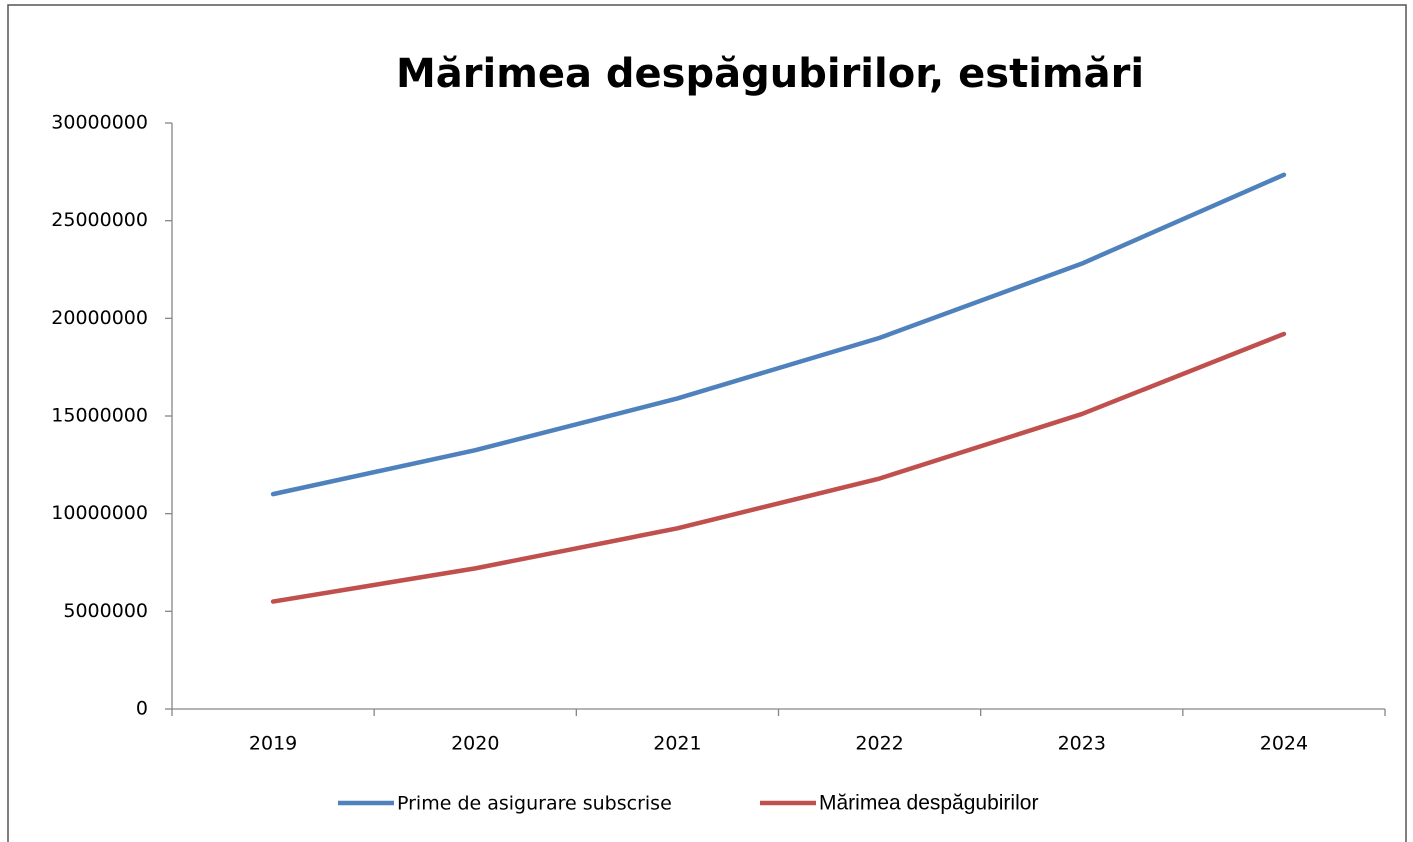 The width and height of the screenshot is (1413, 842). Describe the element at coordinates (99, 318) in the screenshot. I see `y-tick-label: 20000000` at that location.